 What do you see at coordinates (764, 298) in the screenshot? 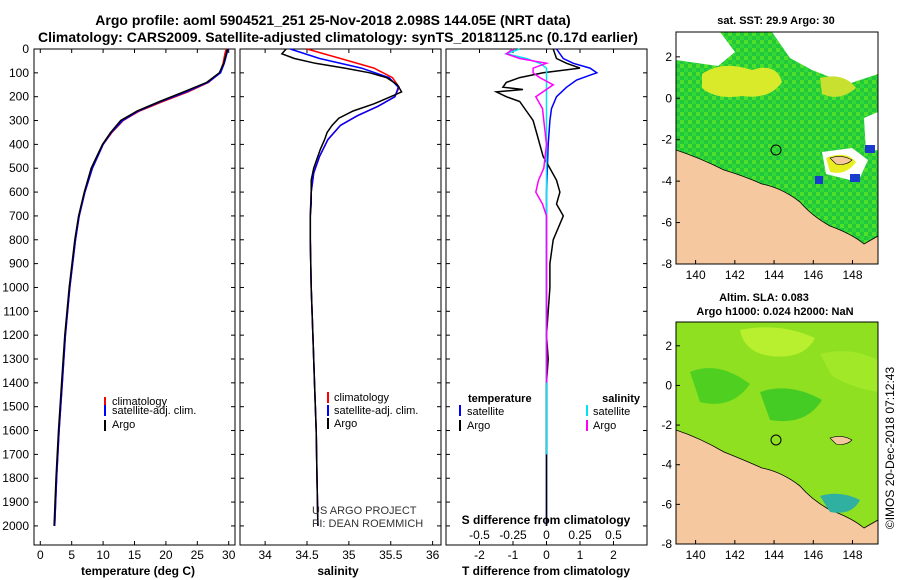
I see `sla-map-title: Altim. SLA: 0.083` at bounding box center [764, 298].